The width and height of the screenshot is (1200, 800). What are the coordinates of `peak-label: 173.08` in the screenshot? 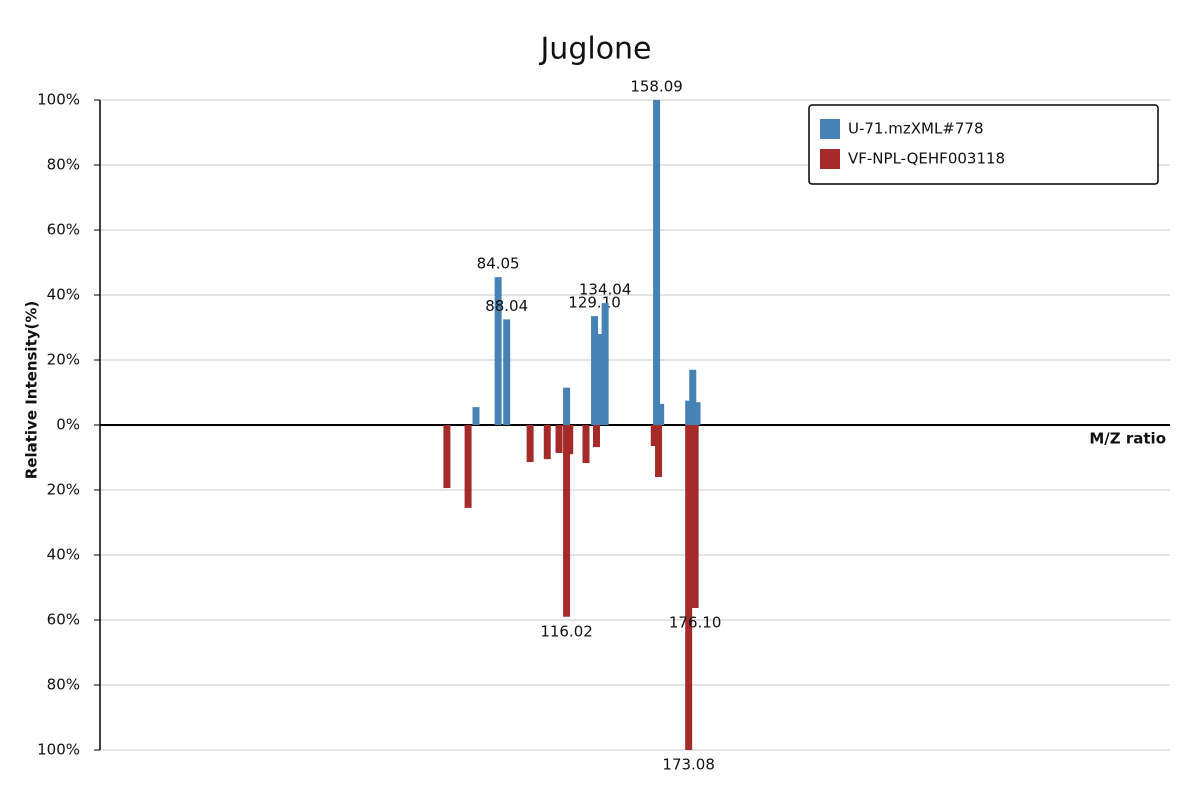 It's located at (688, 765).